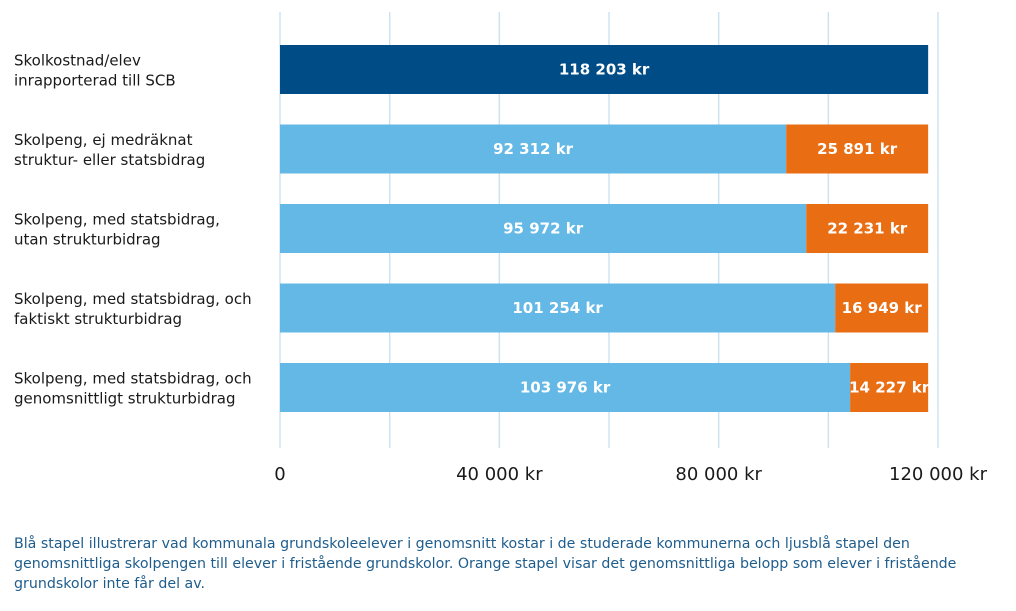 This screenshot has height=611, width=1016. I want to click on data-label: 118 203 kr, so click(604, 70).